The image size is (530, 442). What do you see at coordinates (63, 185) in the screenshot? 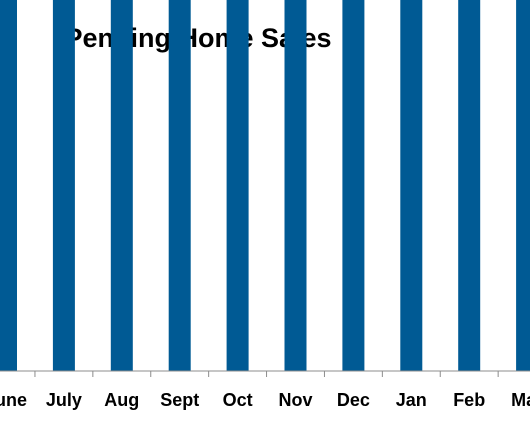
I see `bar-july` at bounding box center [63, 185].